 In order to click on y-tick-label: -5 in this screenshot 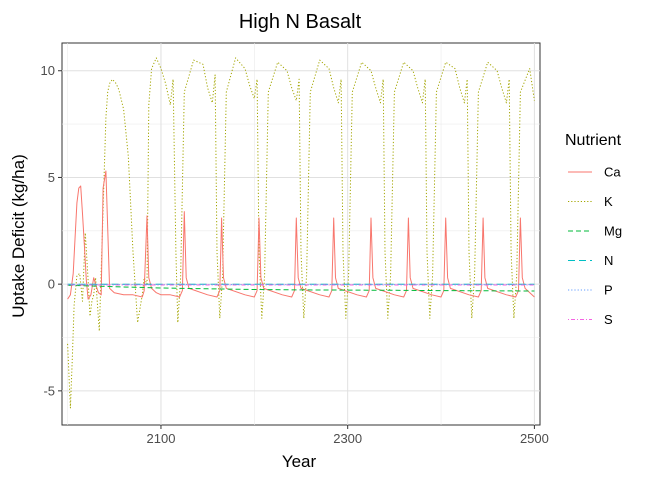, I will do `click(49, 390)`.